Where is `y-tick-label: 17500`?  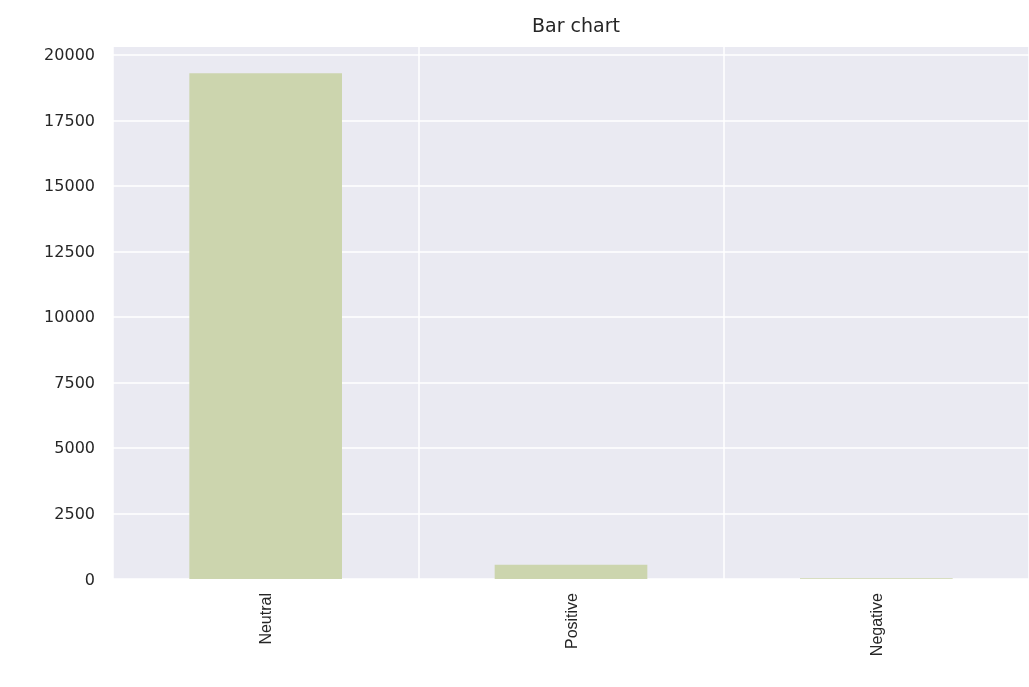
y-tick-label: 17500 is located at coordinates (69, 120).